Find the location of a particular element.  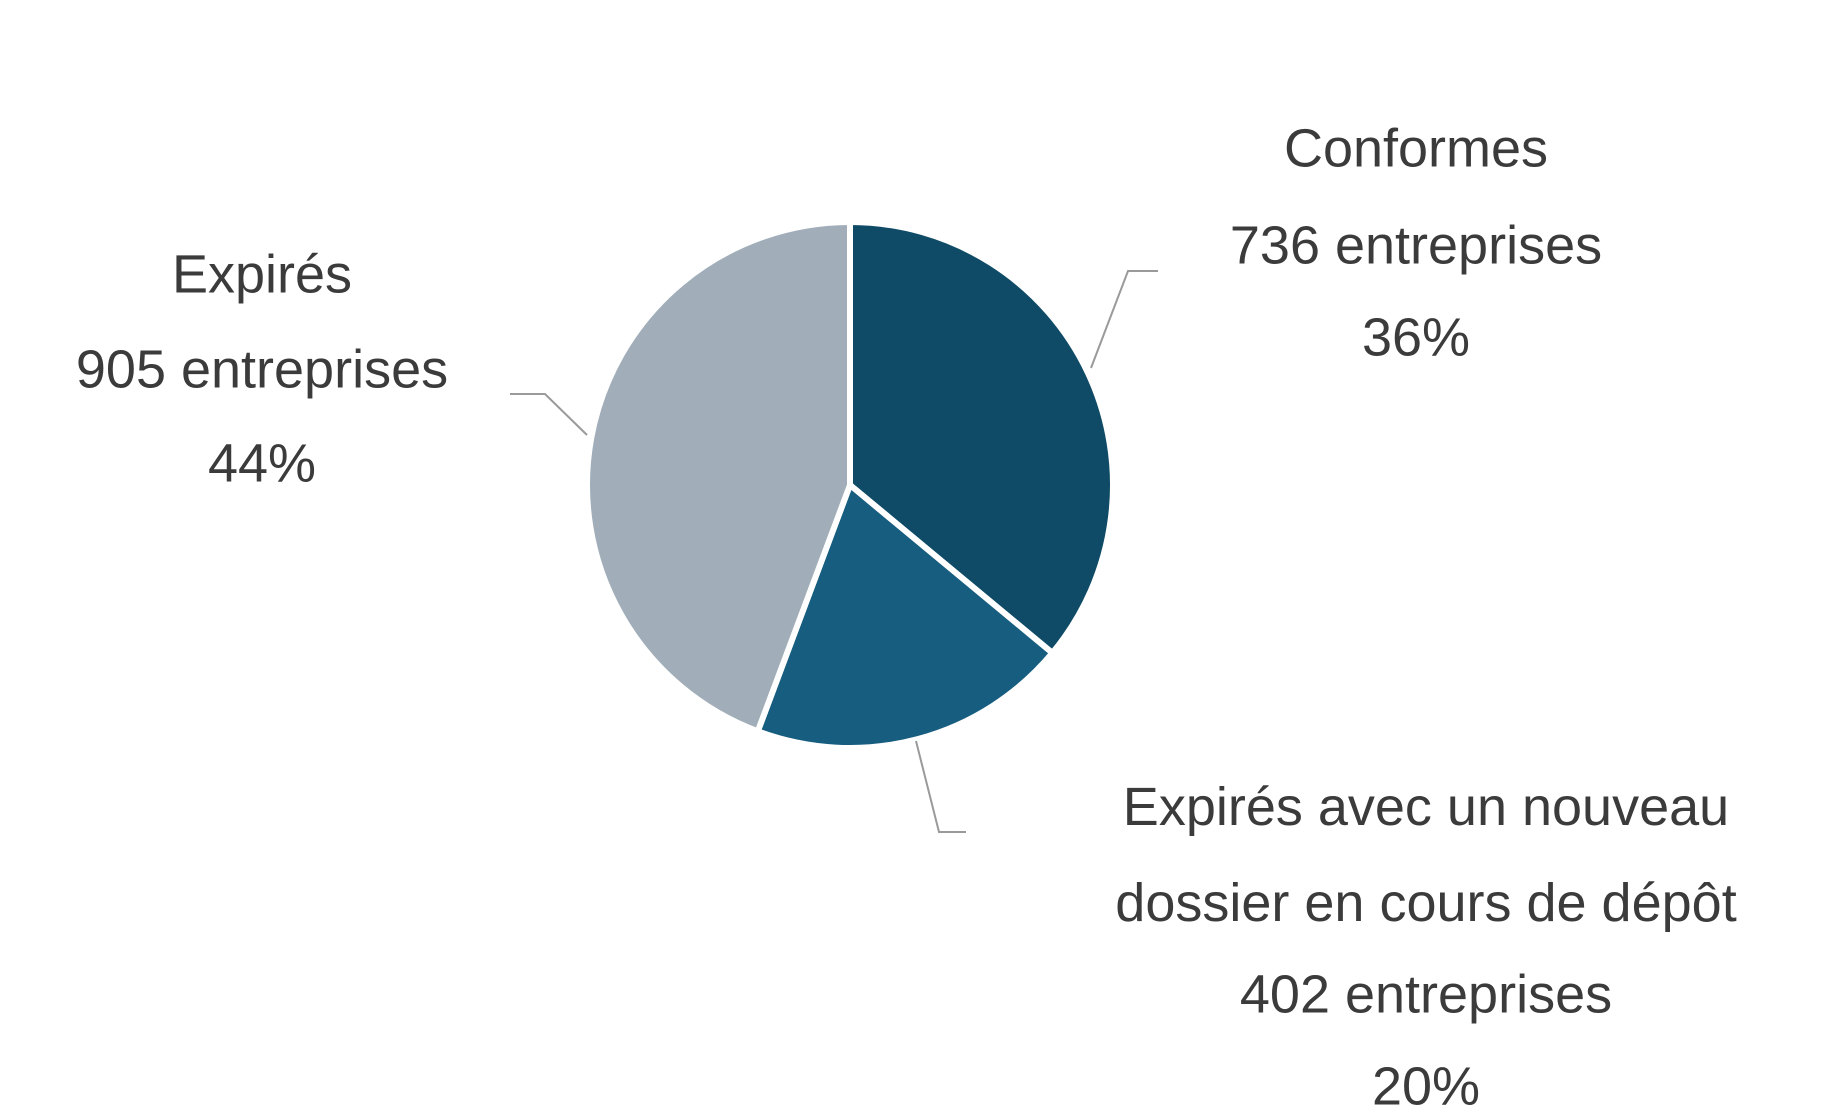

percentage-label: 44% is located at coordinates (262, 463).